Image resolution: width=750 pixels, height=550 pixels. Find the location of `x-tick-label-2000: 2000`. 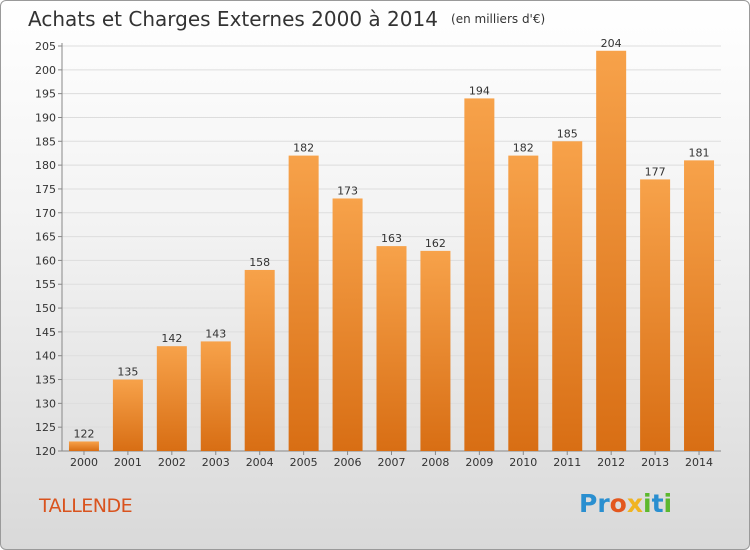

x-tick-label-2000: 2000 is located at coordinates (84, 462).